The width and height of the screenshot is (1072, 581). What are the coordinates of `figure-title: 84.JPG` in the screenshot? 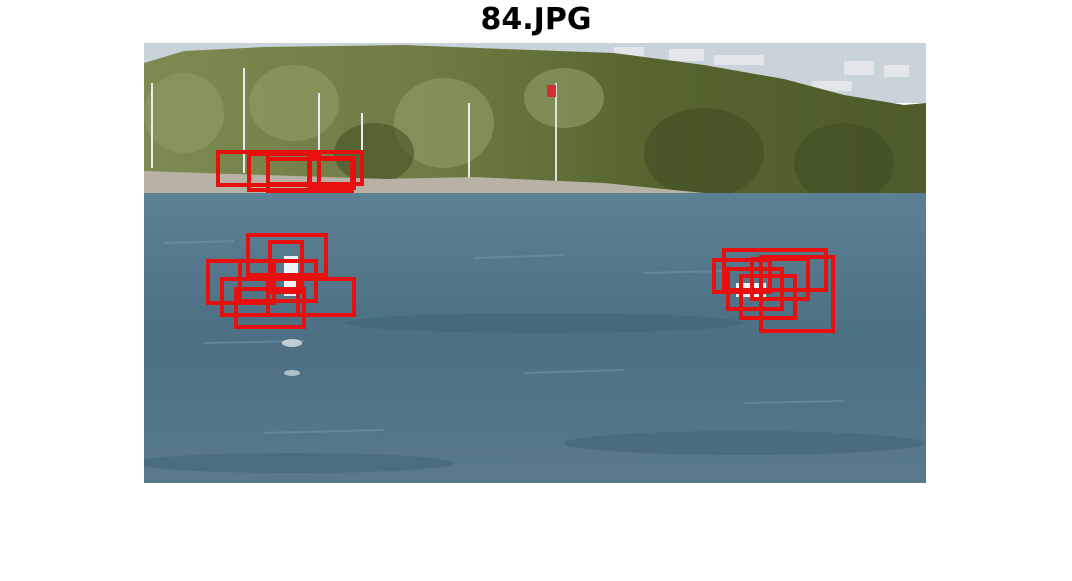 It's located at (536, 19).